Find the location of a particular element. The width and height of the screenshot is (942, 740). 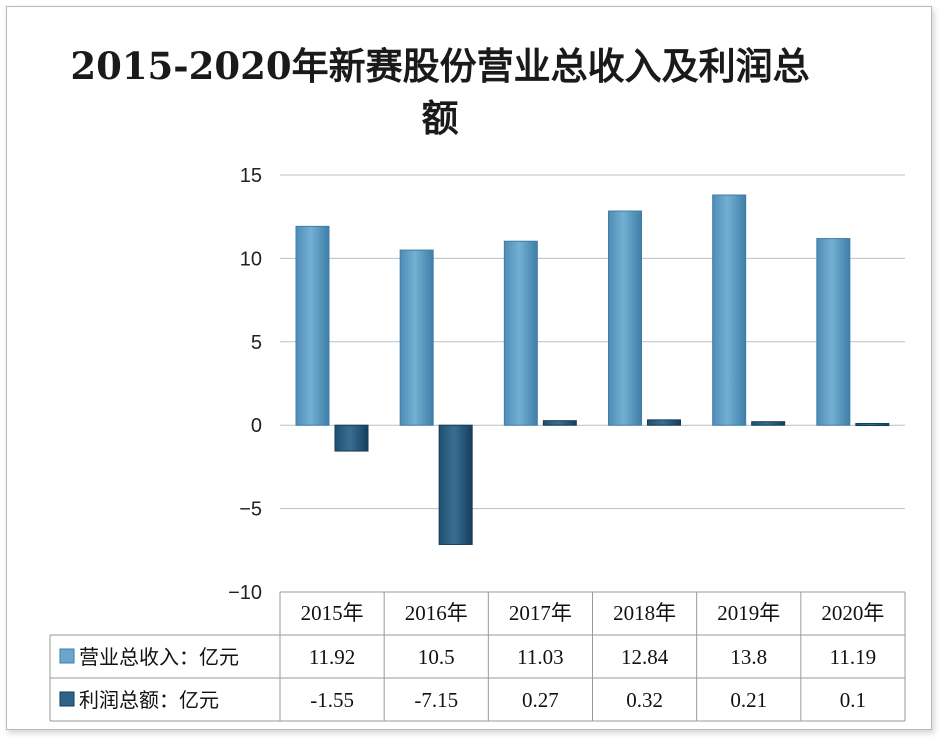

y-tick-label: −5 is located at coordinates (250, 510).